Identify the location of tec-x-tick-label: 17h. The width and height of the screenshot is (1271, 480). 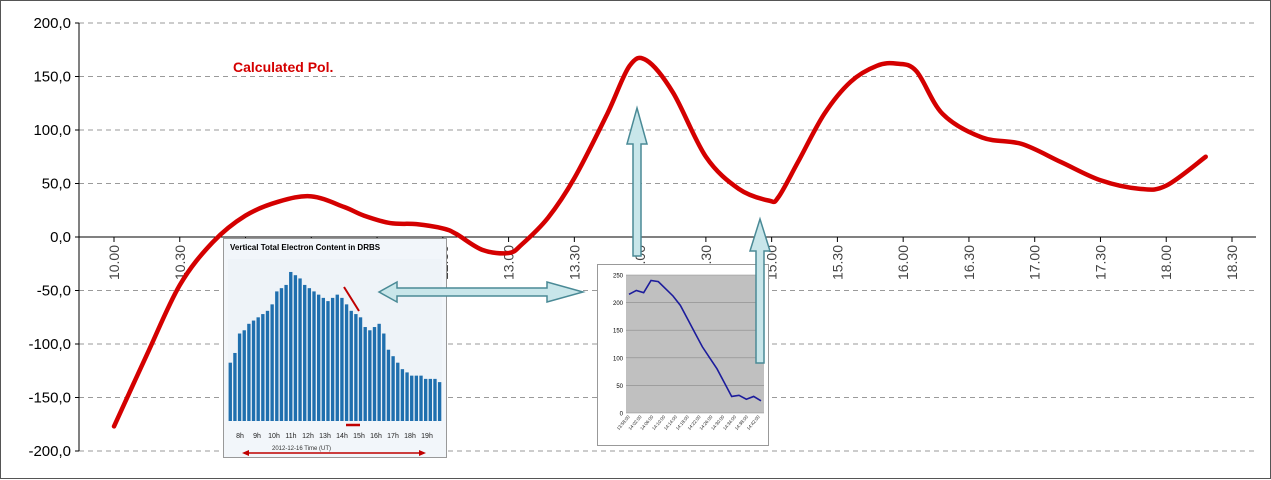
(393, 436).